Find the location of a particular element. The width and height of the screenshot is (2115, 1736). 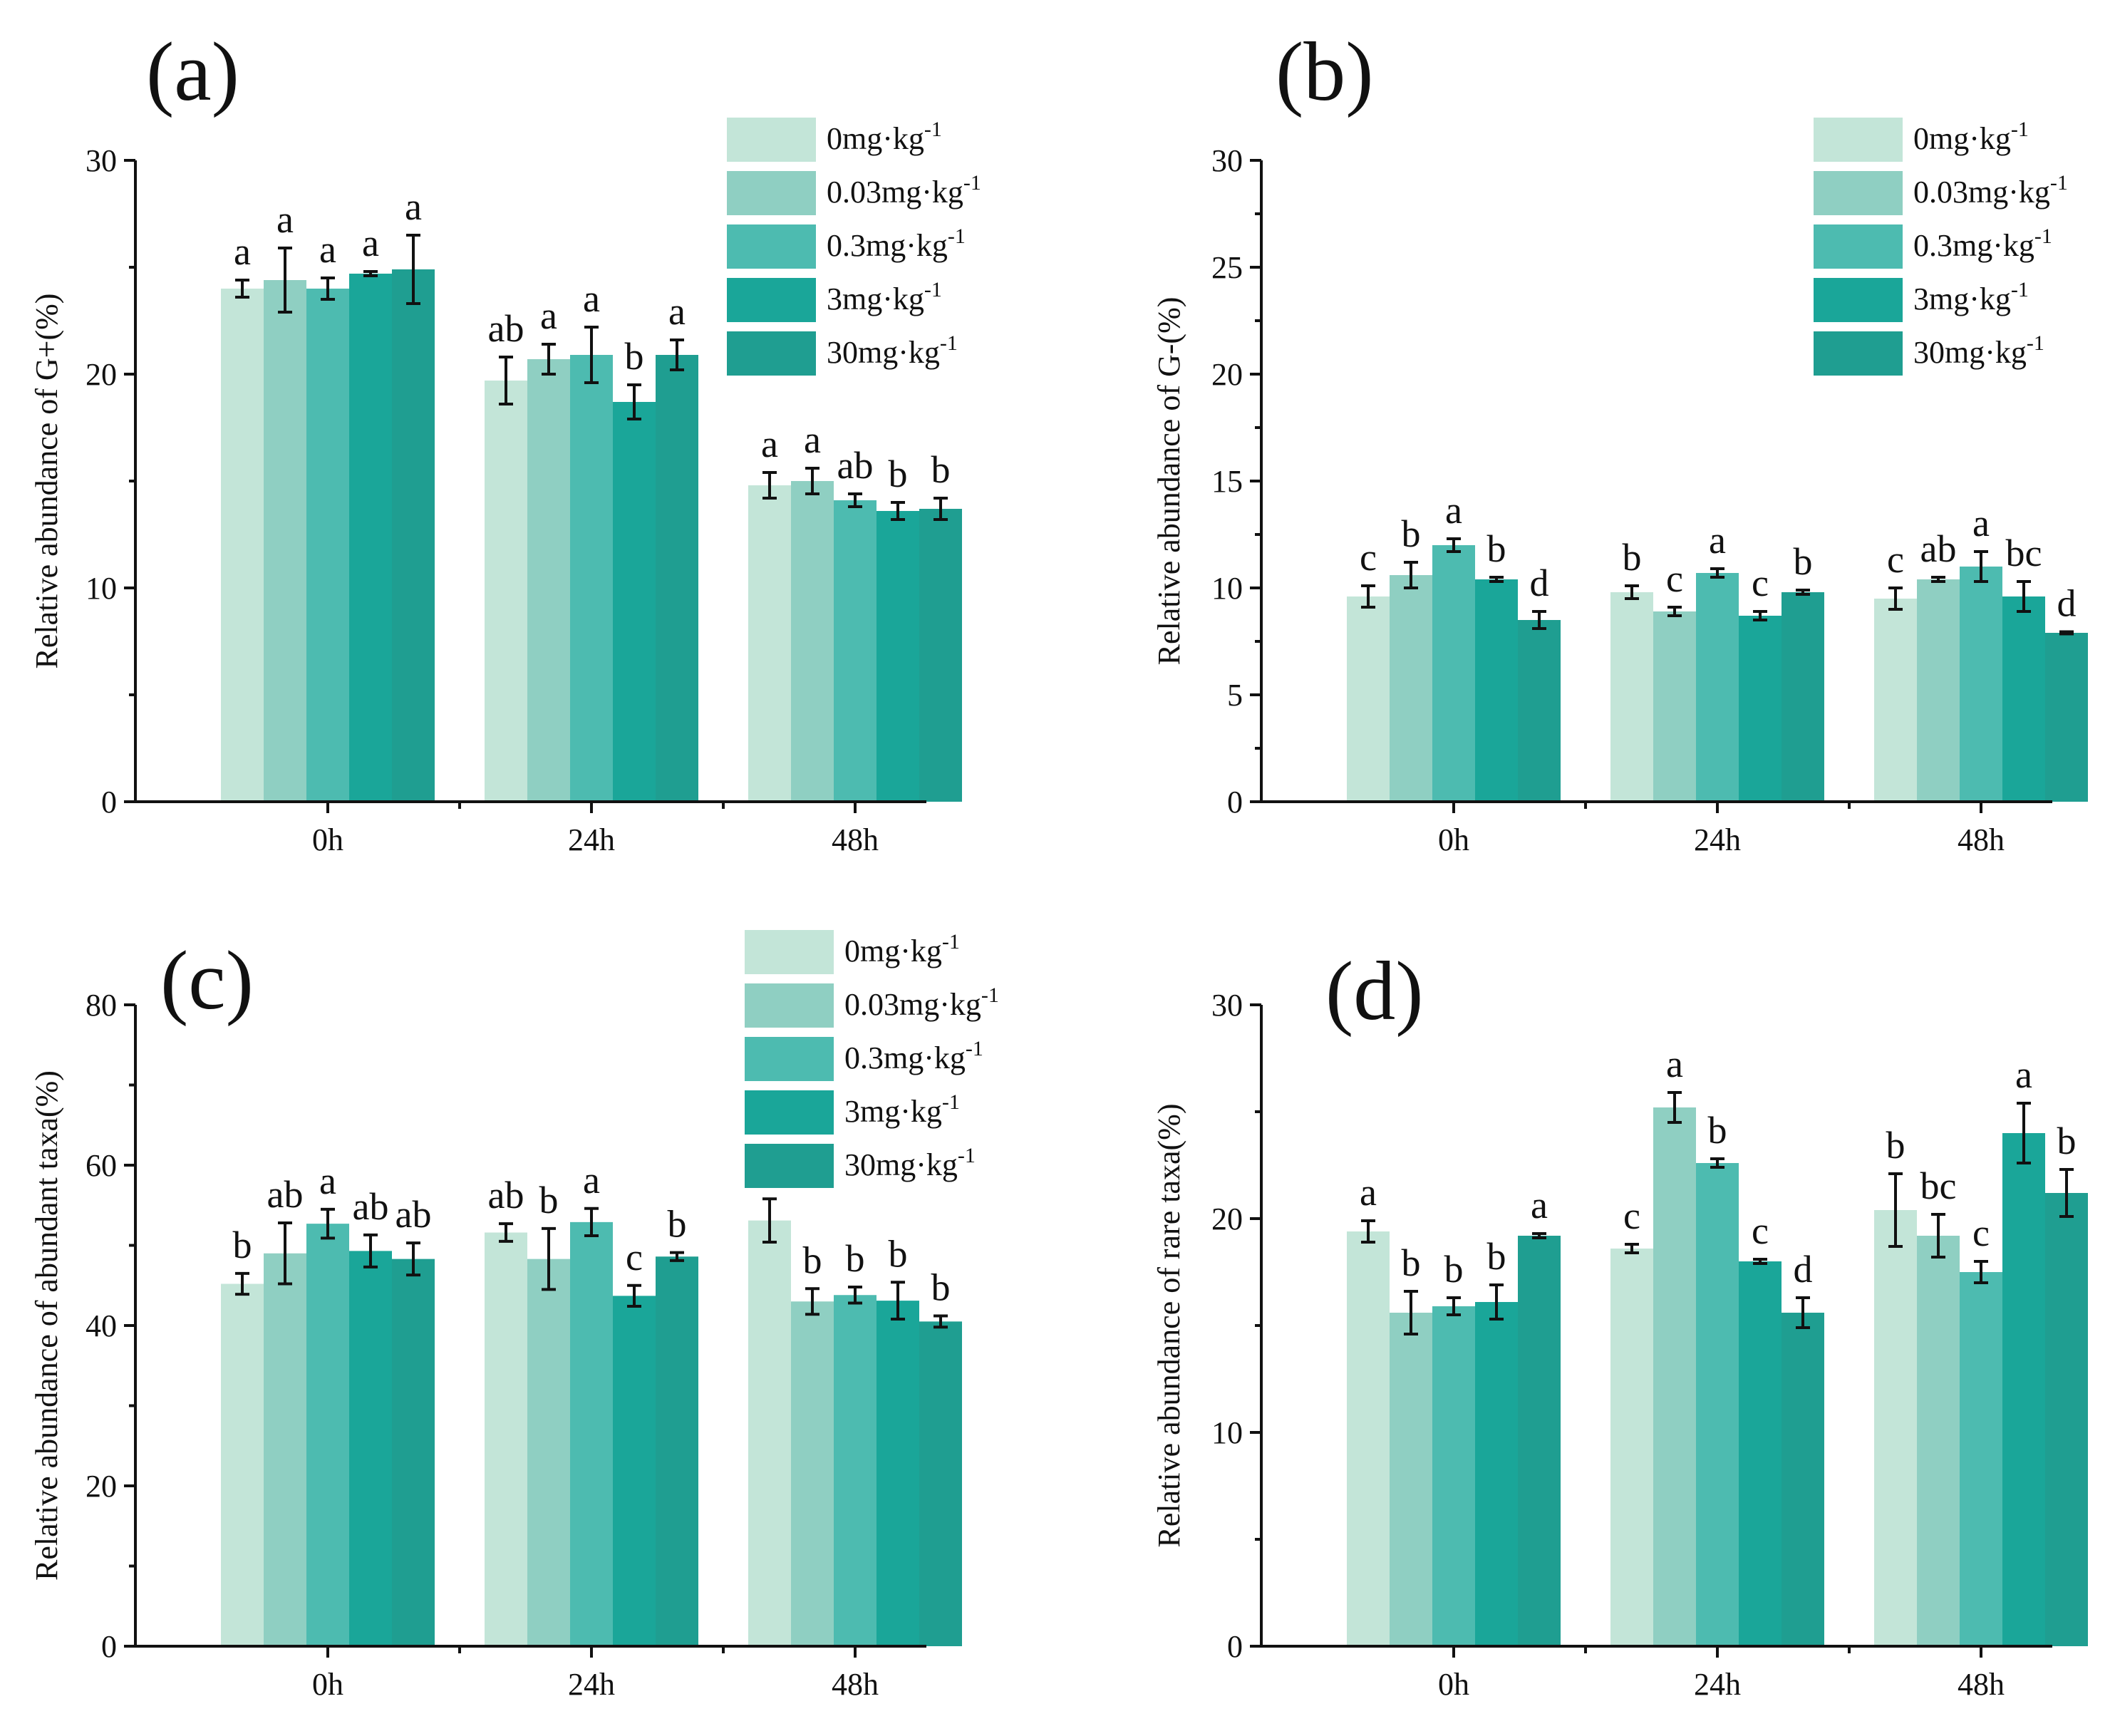

y-axis-label: Relative abundance of G+(%) is located at coordinates (47, 482).